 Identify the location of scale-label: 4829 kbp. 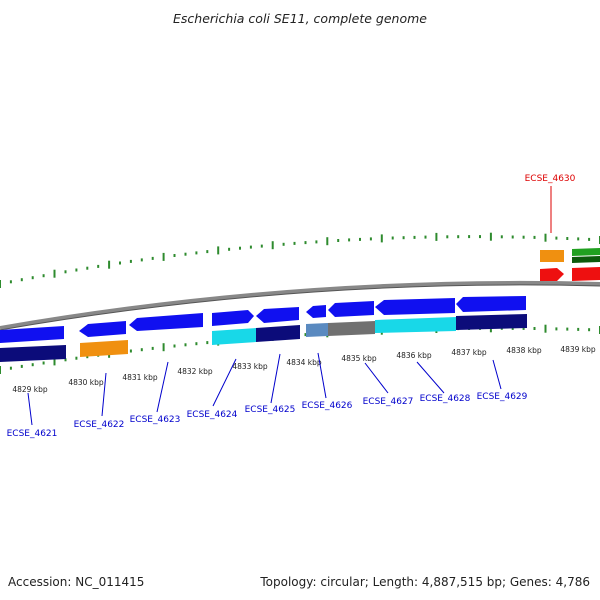
(30, 389).